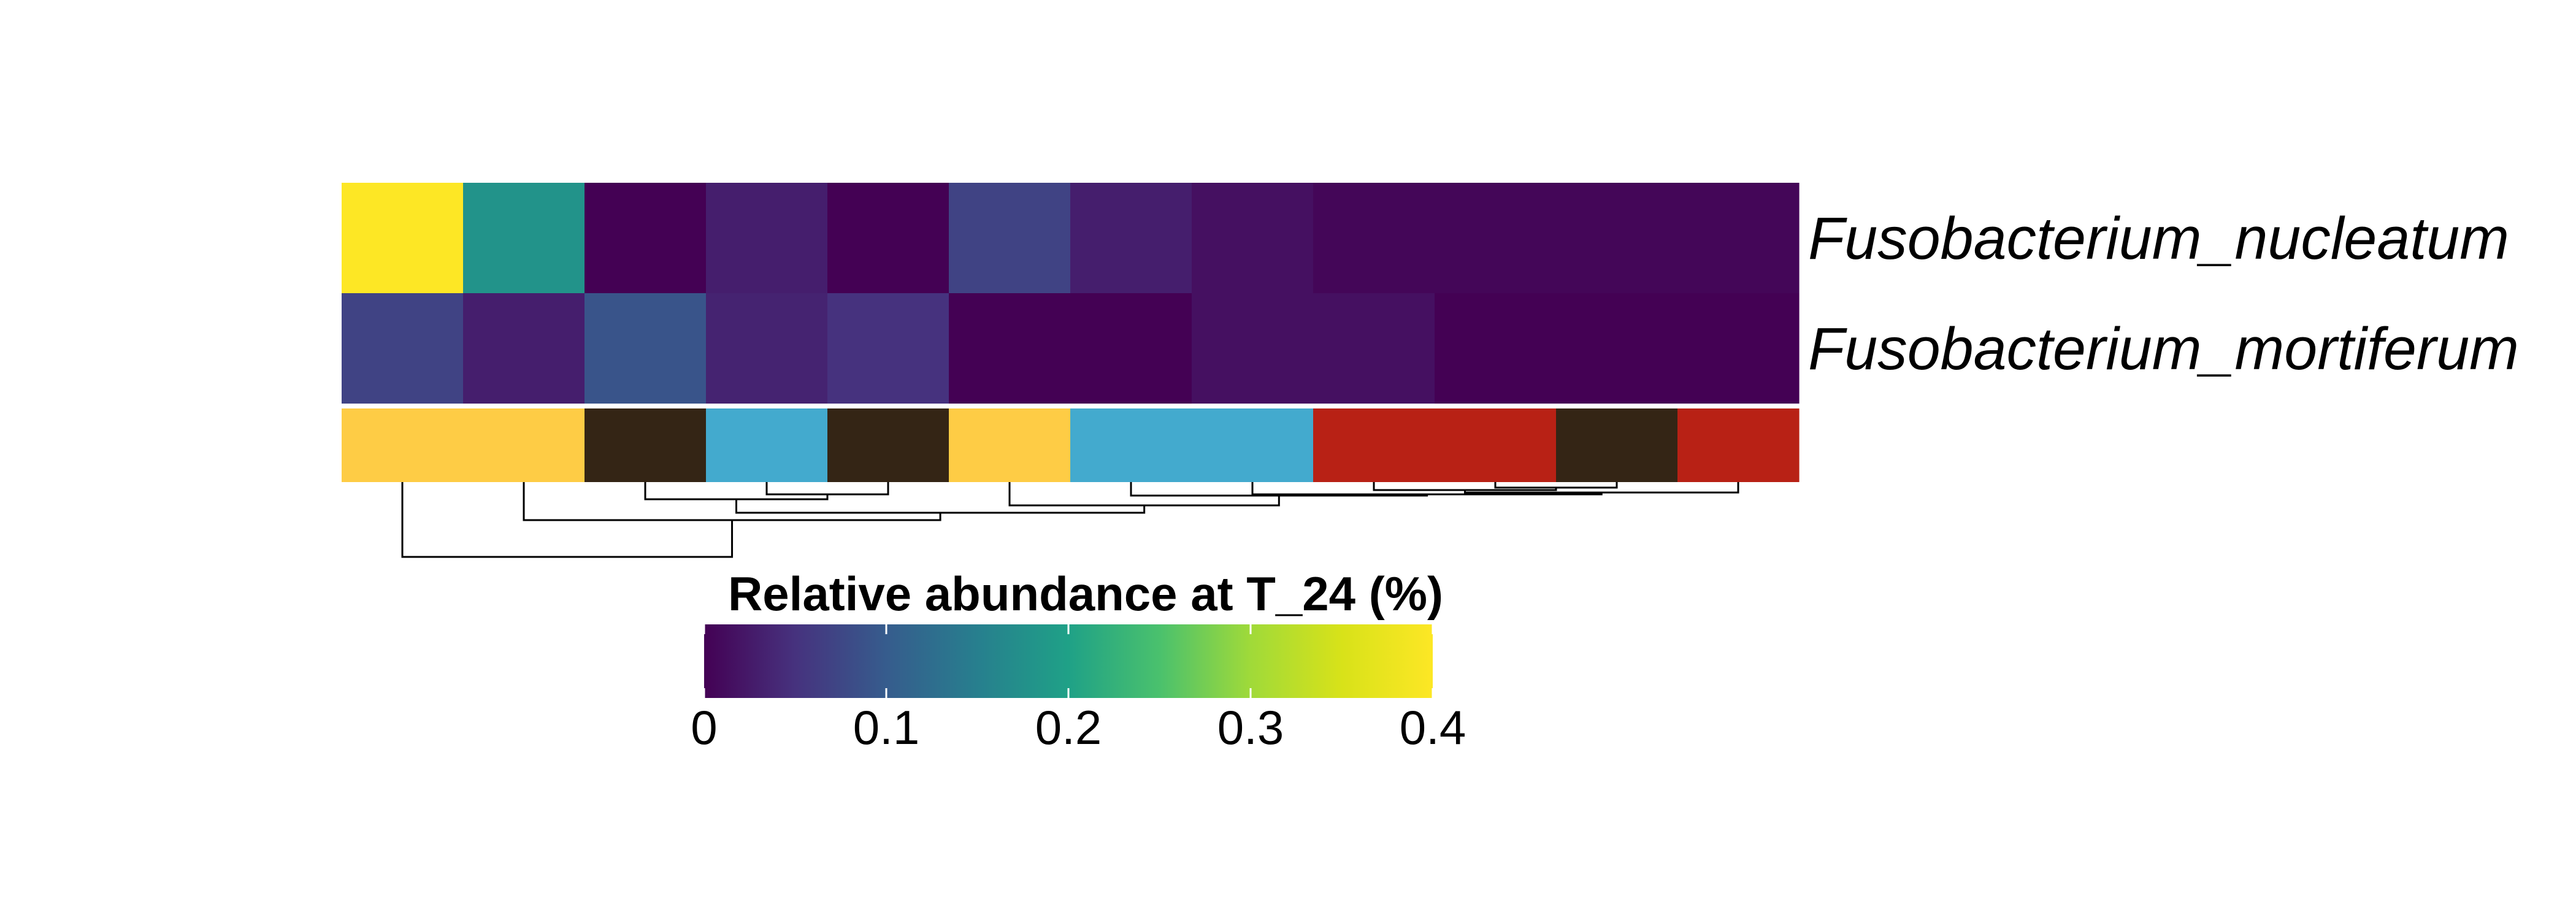 Image resolution: width=2576 pixels, height=920 pixels. Describe the element at coordinates (1068, 661) in the screenshot. I see `legend-colorbar` at that location.